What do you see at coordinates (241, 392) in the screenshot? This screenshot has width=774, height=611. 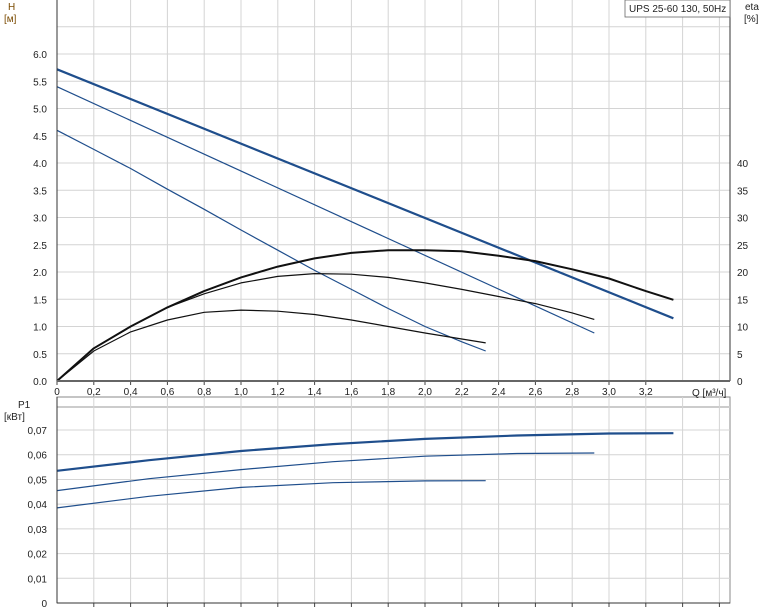 I see `x-tick-label: 1,0` at bounding box center [241, 392].